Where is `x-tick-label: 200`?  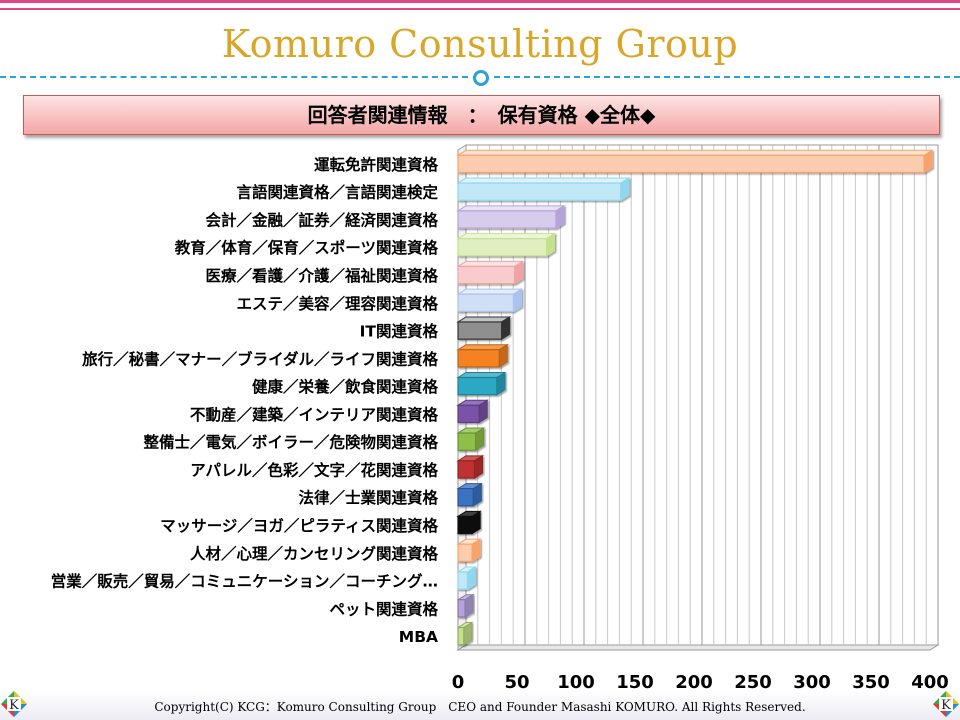 x-tick-label: 200 is located at coordinates (694, 681).